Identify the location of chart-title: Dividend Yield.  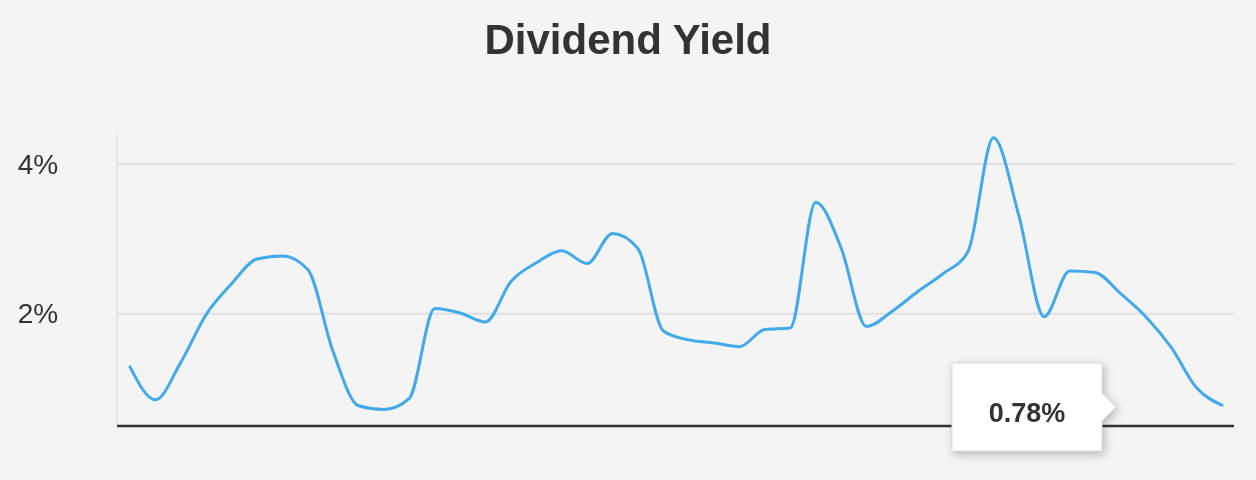
(628, 39).